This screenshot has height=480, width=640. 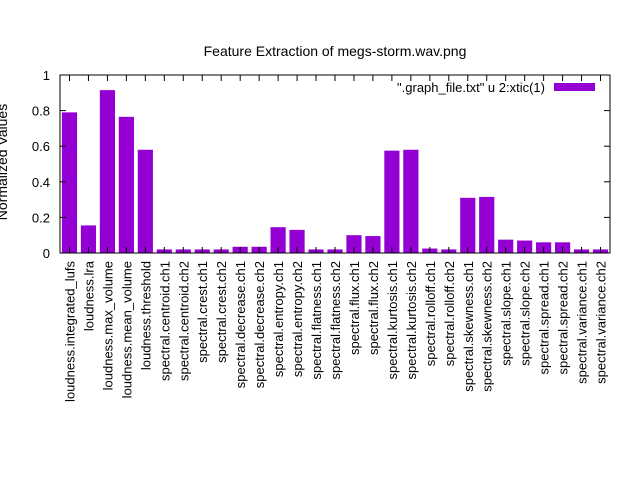 What do you see at coordinates (126, 329) in the screenshot?
I see `x-tick-label: loudness.mean_volume` at bounding box center [126, 329].